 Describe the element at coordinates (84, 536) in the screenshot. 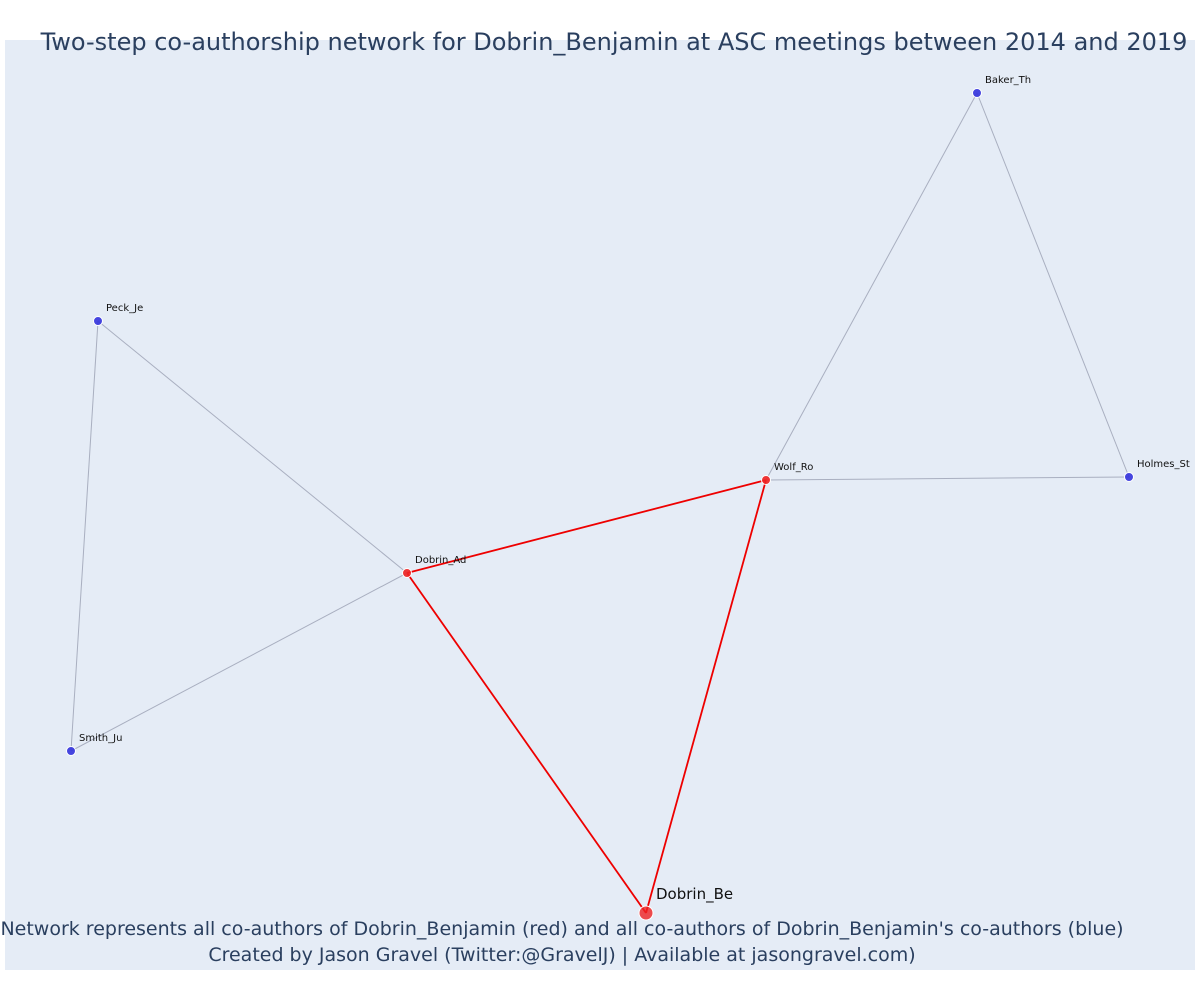

I see `edge-Peck_Je-Smith_Ju` at that location.